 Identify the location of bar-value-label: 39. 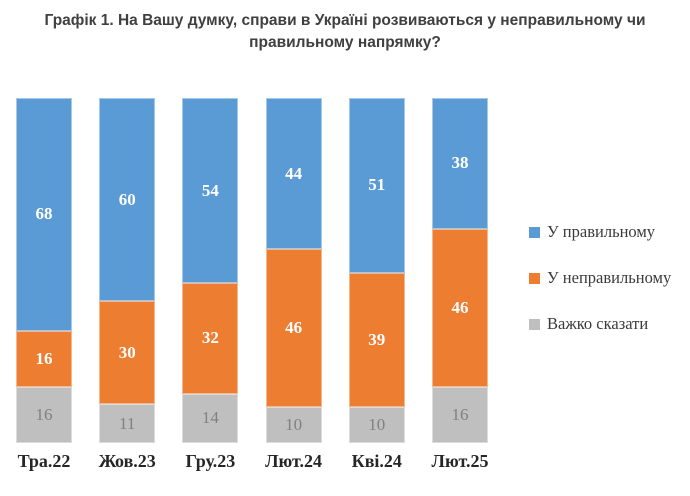
(377, 339).